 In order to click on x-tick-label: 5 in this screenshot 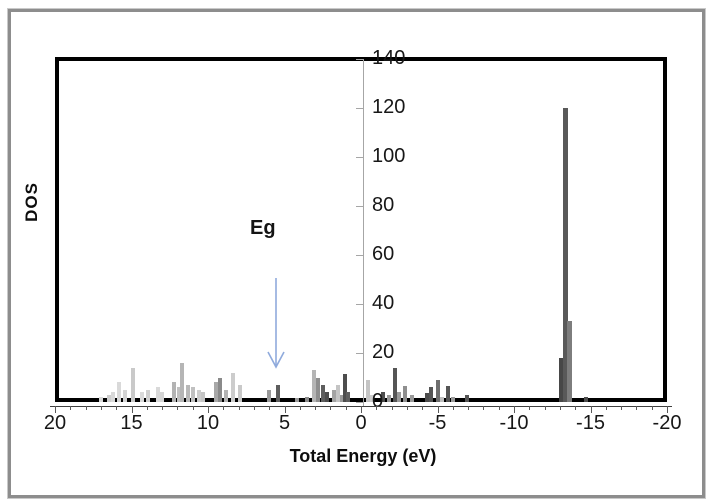, I will do `click(284, 423)`.